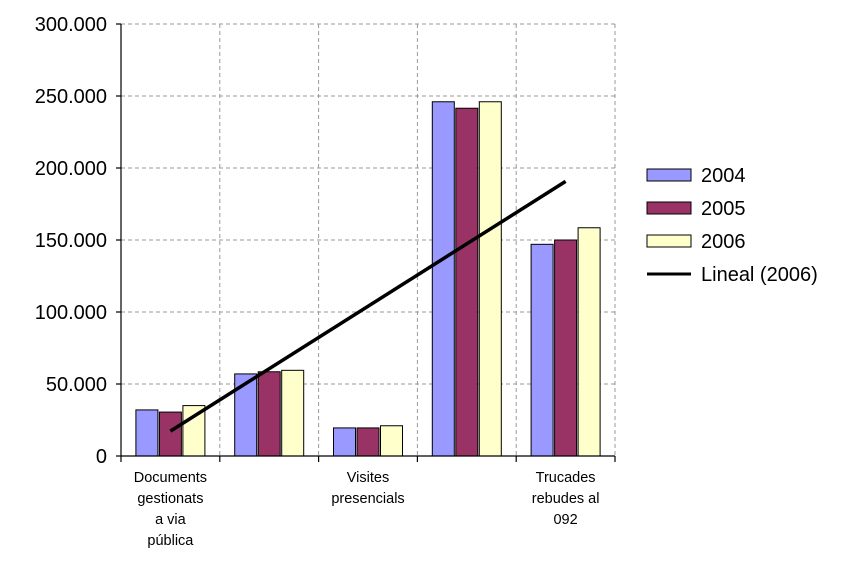 The height and width of the screenshot is (563, 852). What do you see at coordinates (723, 242) in the screenshot?
I see `legend-label-2006: 2006` at bounding box center [723, 242].